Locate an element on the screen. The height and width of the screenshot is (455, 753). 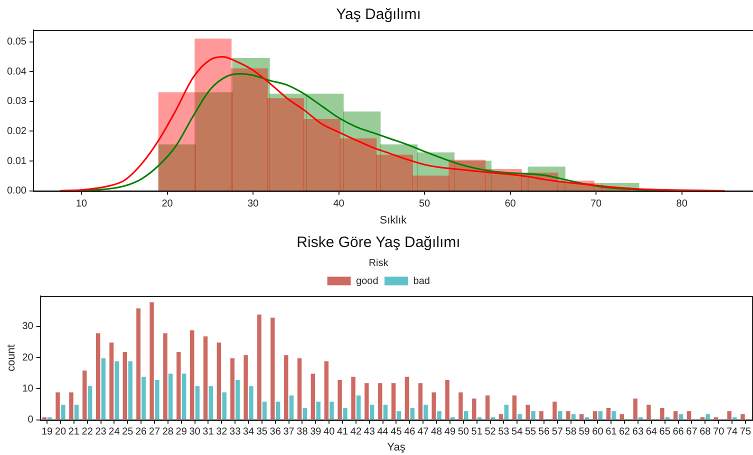
y-tick-label: 0.02 is located at coordinates (16, 131).